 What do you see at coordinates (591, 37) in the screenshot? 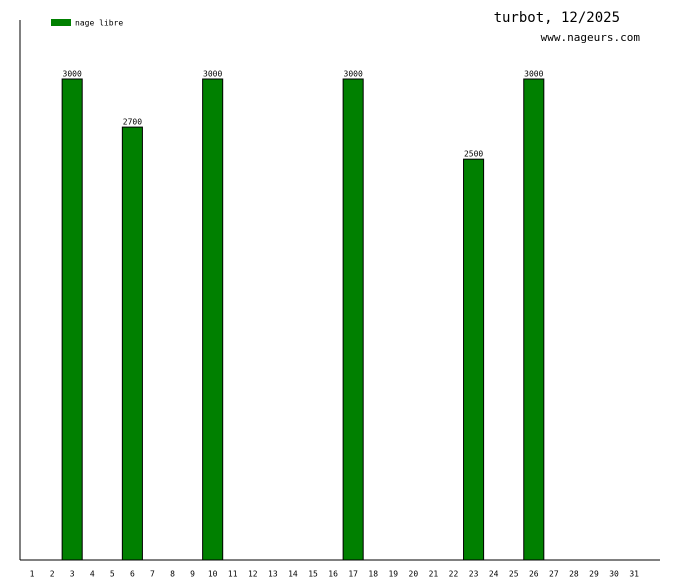
I see `chart-subtitle: www.nageurs.com` at bounding box center [591, 37].